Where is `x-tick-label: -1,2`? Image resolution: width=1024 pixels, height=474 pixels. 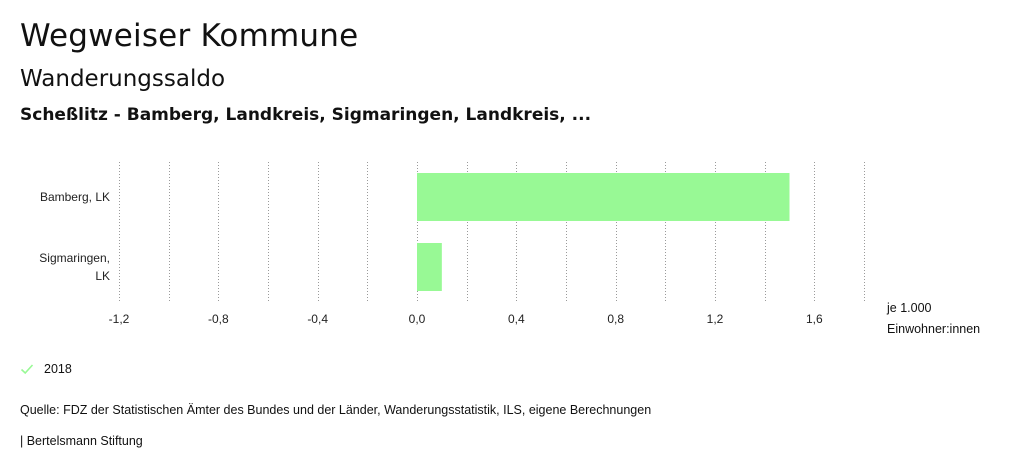 x-tick-label: -1,2 is located at coordinates (119, 319).